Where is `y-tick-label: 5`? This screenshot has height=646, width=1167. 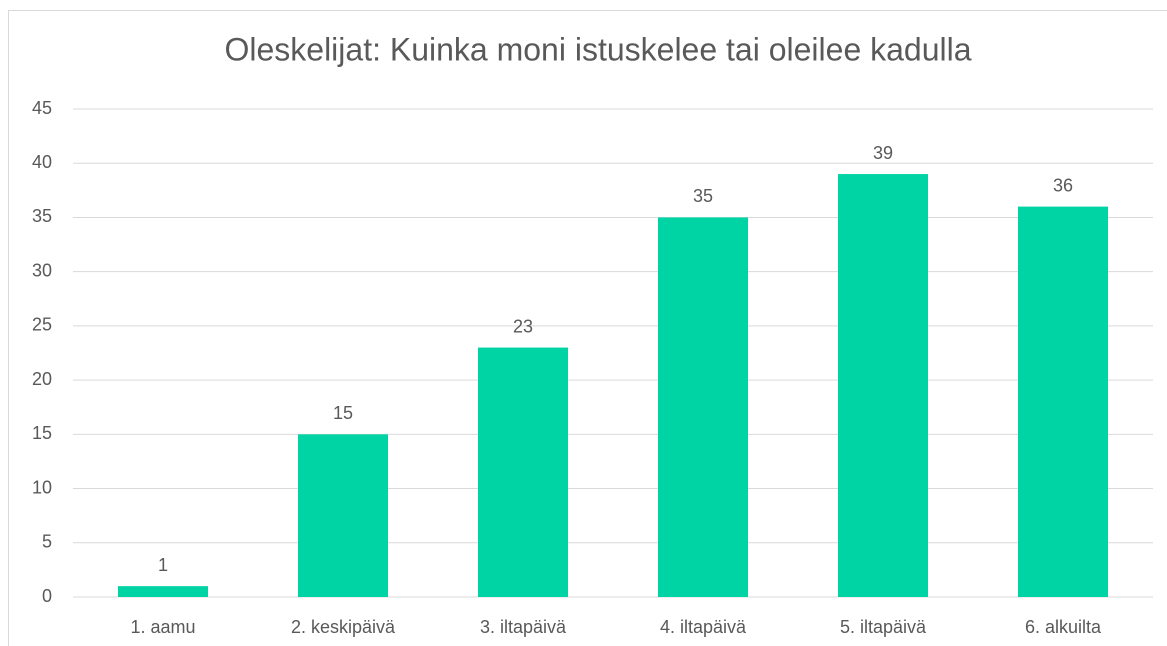 y-tick-label: 5 is located at coordinates (47, 542).